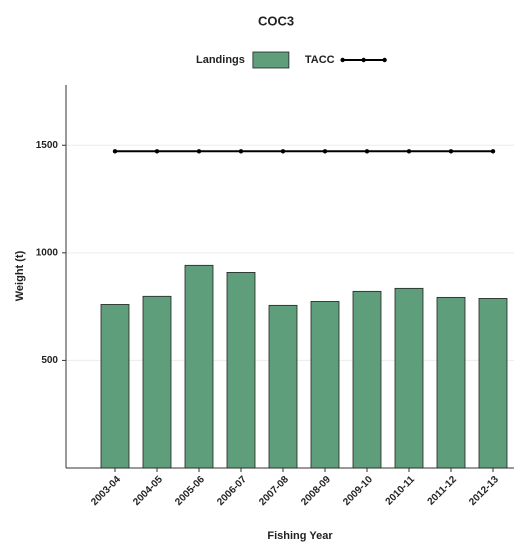  What do you see at coordinates (148, 491) in the screenshot?
I see `x-tick-label: 2004-05` at bounding box center [148, 491].